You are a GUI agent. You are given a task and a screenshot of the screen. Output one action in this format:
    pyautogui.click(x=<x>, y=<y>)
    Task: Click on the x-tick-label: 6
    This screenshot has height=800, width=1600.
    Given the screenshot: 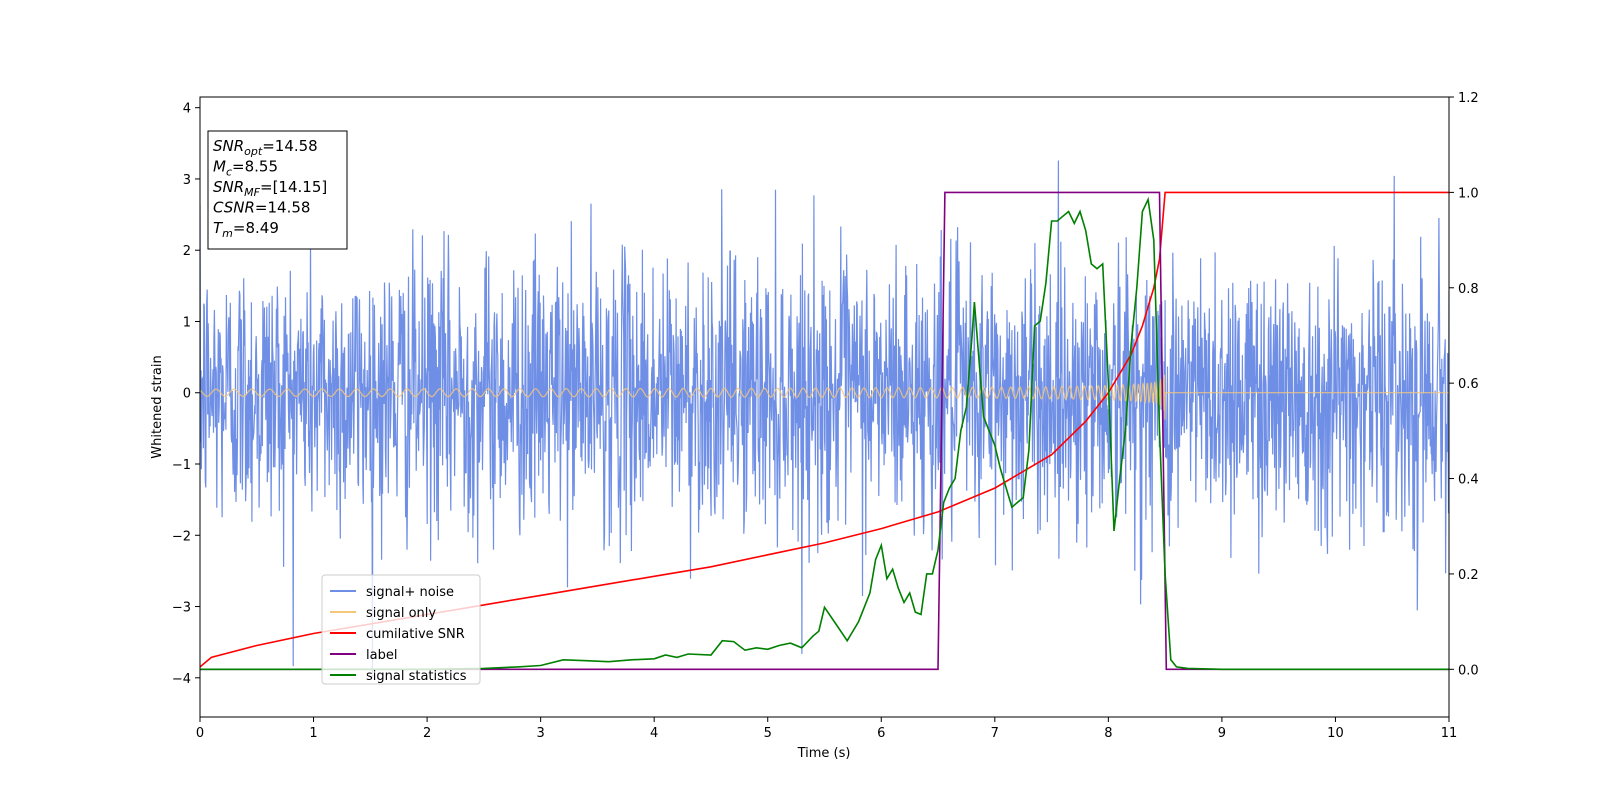 What is the action you would take?
    pyautogui.click(x=881, y=733)
    